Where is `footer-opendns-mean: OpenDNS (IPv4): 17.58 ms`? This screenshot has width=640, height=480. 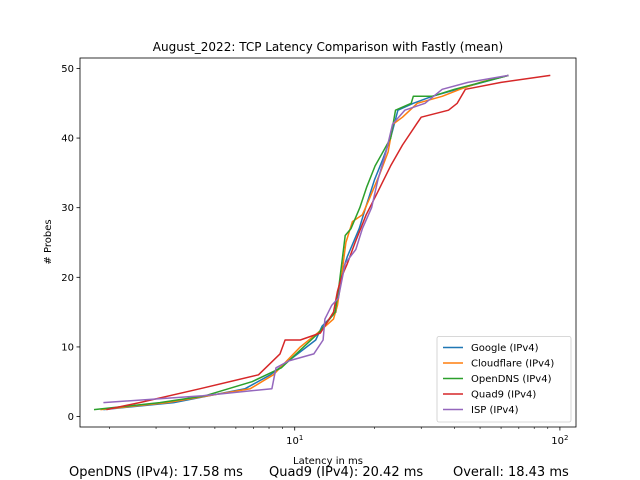
footer-opendns-mean: OpenDNS (IPv4): 17.58 ms is located at coordinates (156, 472).